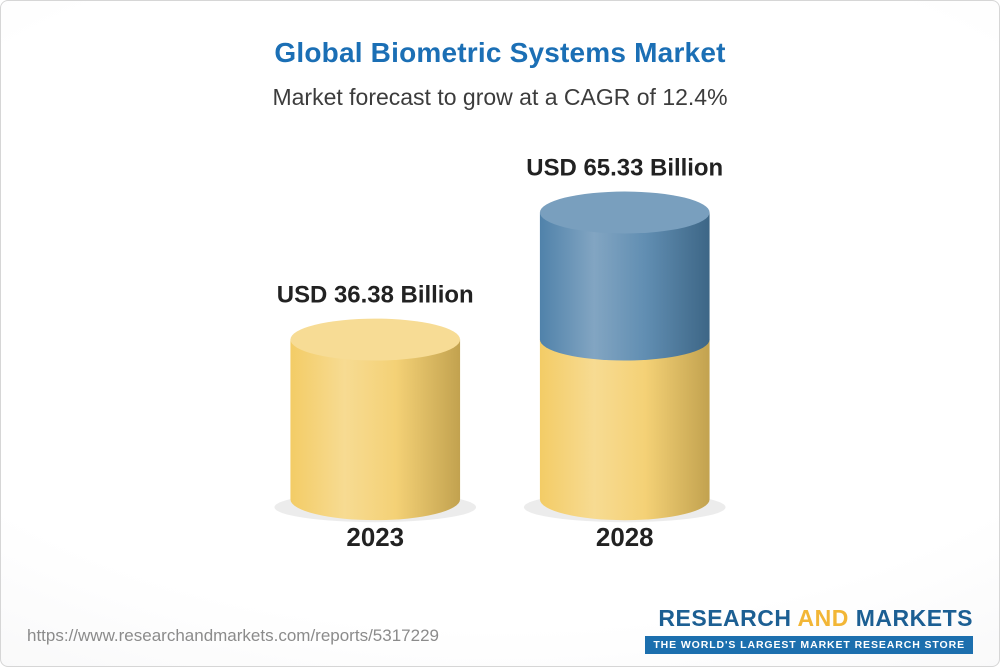 This screenshot has height=667, width=1000. What do you see at coordinates (375, 430) in the screenshot?
I see `bar-2023-body` at bounding box center [375, 430].